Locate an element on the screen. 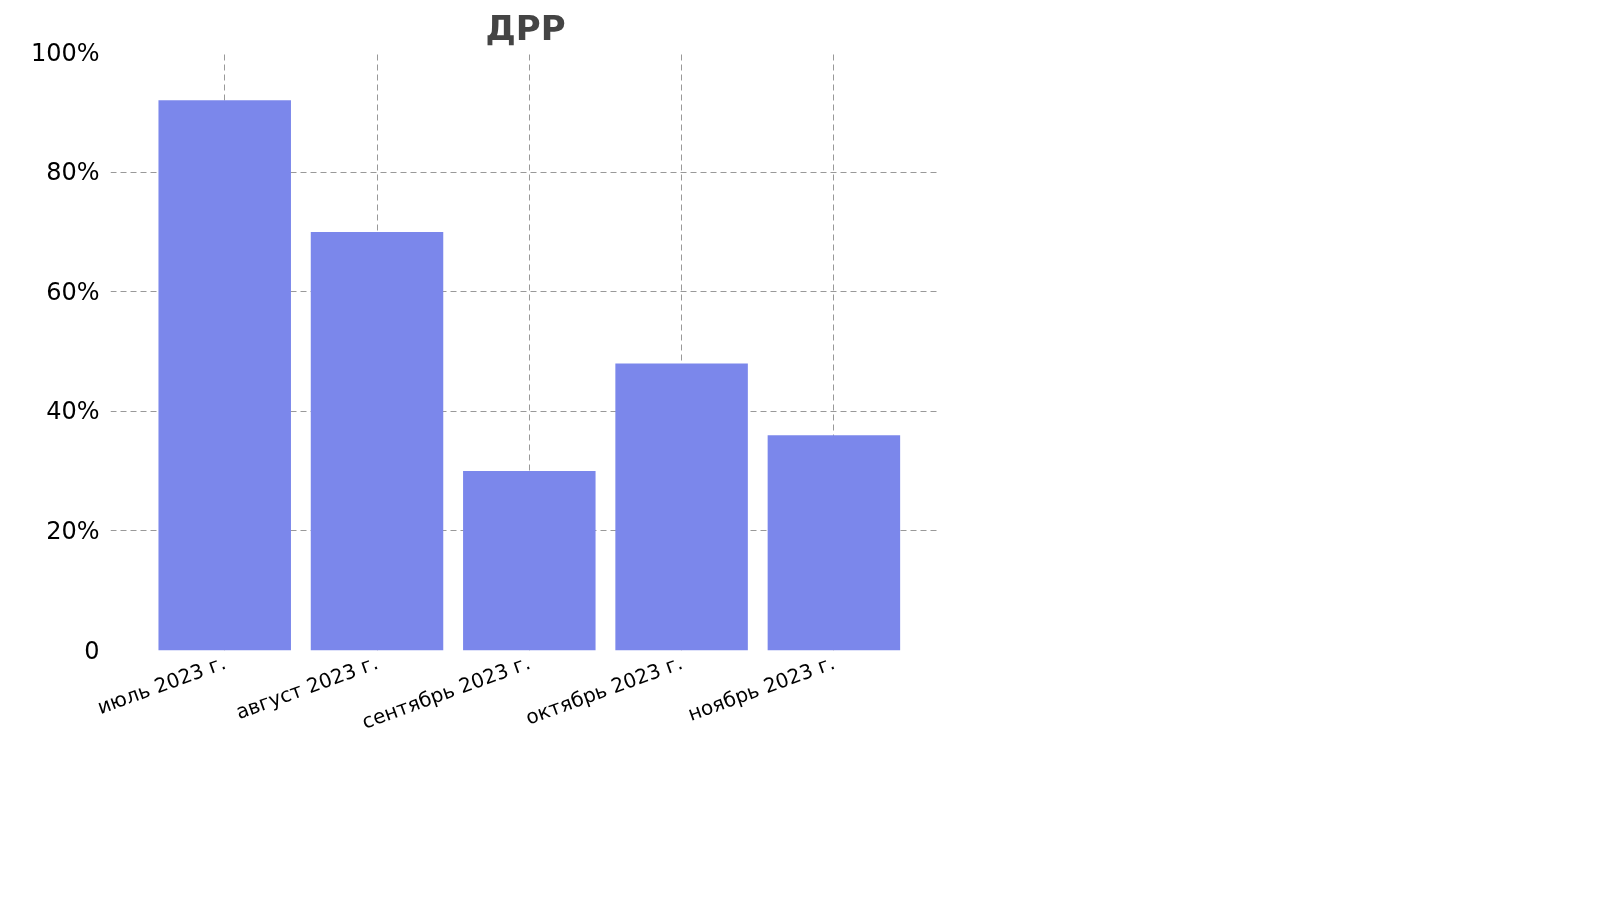  y-tick-label: 100% is located at coordinates (65, 52).